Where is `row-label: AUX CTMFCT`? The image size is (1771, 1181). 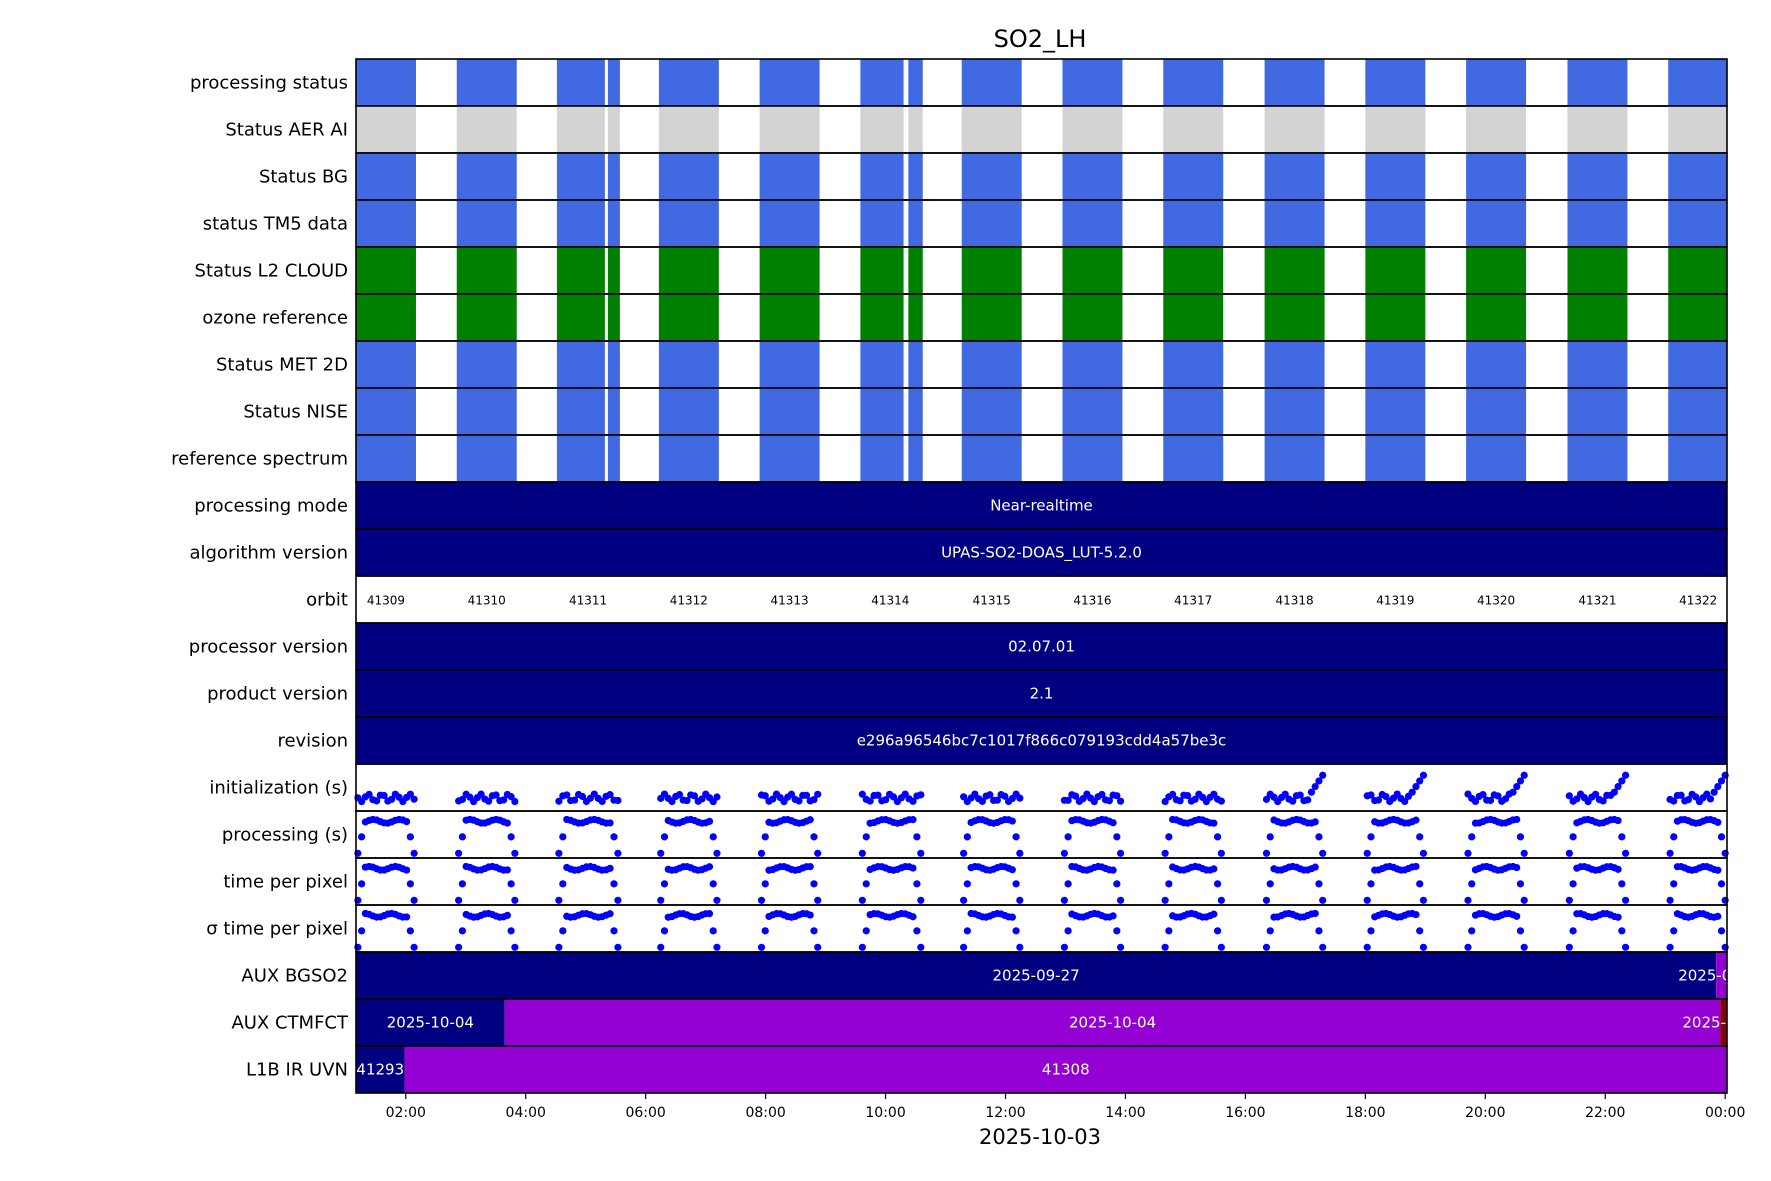 row-label: AUX CTMFCT is located at coordinates (290, 1023).